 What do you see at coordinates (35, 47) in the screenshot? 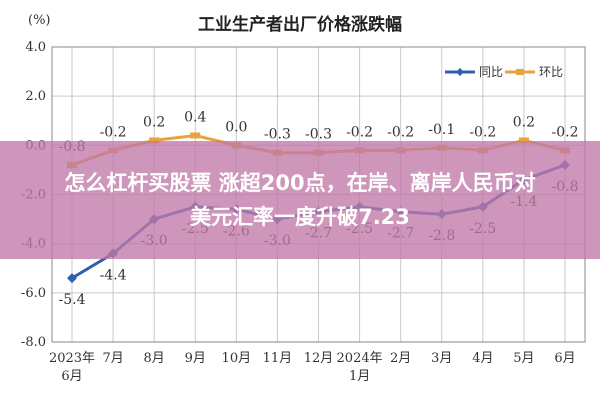
I see `y-tick-label: 4.0` at bounding box center [35, 47].